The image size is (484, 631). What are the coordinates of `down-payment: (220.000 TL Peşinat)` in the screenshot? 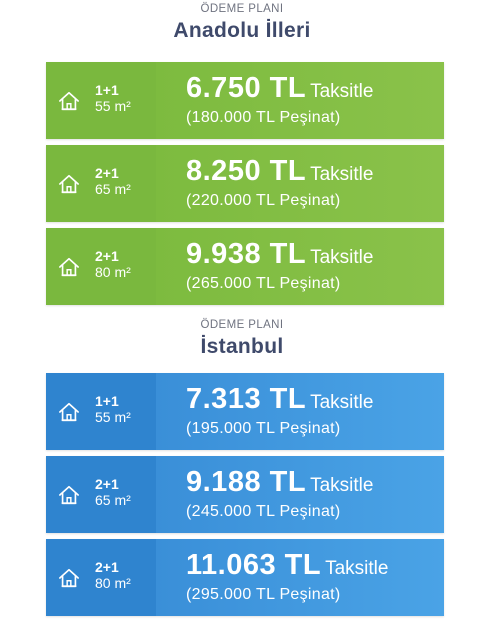 It's located at (263, 200).